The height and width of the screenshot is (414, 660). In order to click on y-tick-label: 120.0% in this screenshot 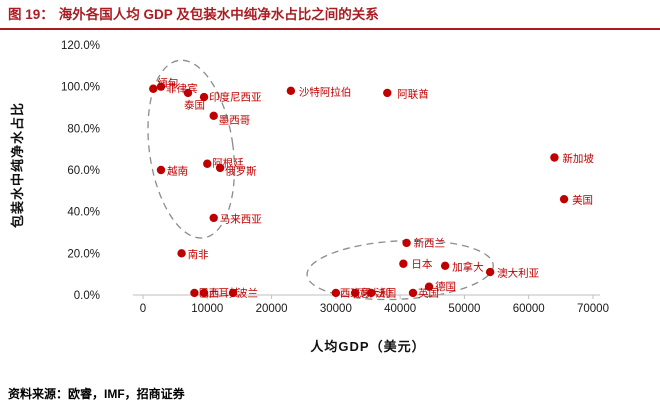, I will do `click(80, 46)`.